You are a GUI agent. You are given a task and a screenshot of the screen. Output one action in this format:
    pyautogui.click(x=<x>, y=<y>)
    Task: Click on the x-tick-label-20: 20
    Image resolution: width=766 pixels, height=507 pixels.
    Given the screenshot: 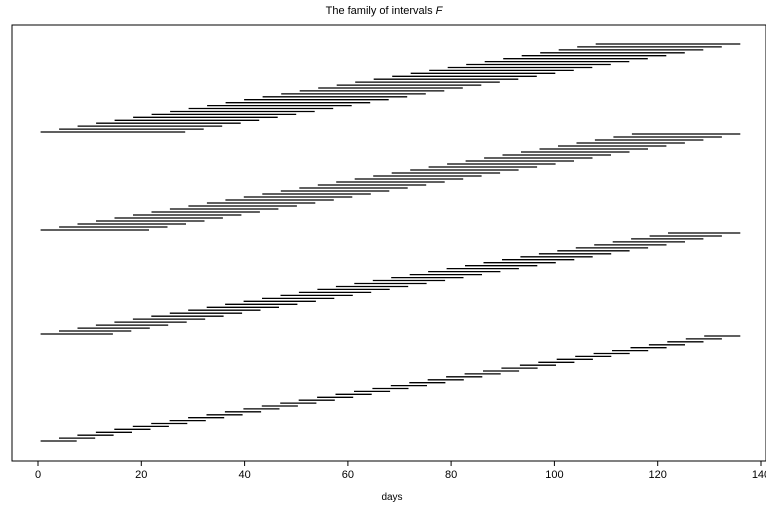 What is the action you would take?
    pyautogui.click(x=141, y=475)
    